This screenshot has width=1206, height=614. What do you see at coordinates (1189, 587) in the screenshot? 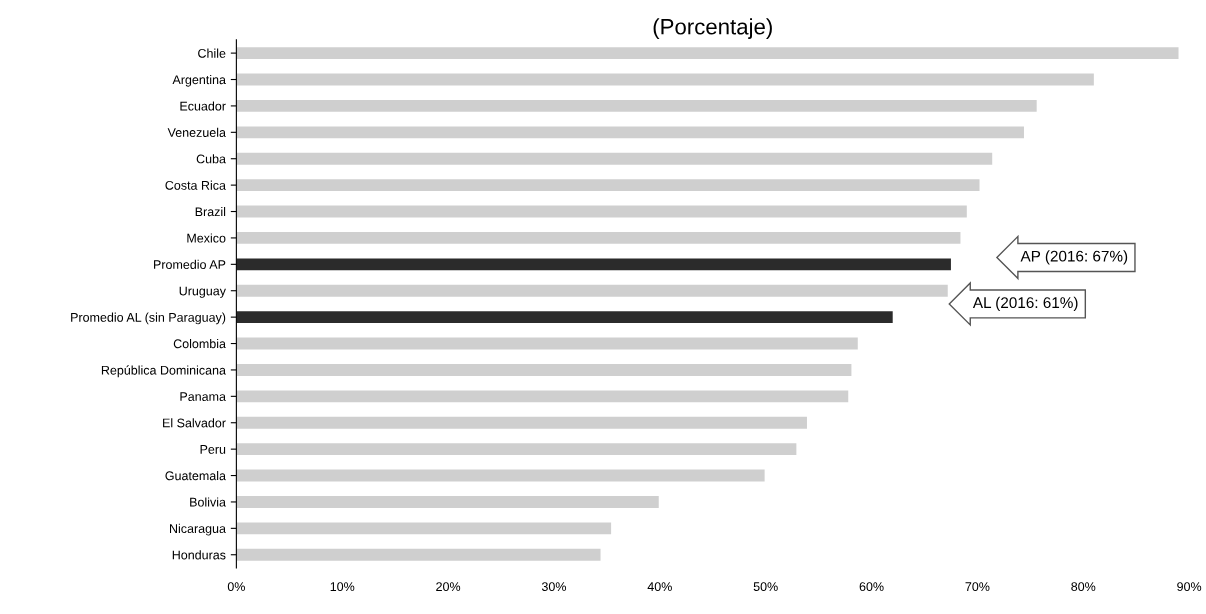
I see `x-tick-label: 90%` at bounding box center [1189, 587].